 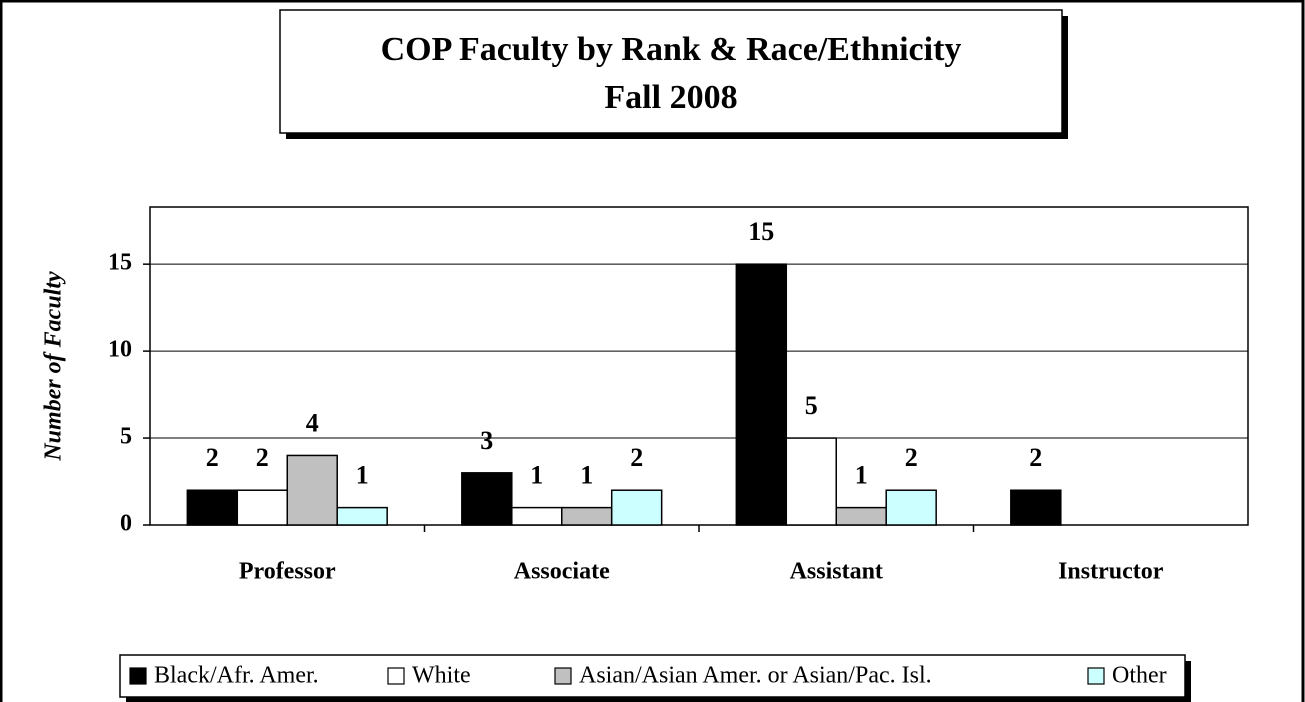 What do you see at coordinates (755, 676) in the screenshot?
I see `legend-label: Asian/Asian Amer. or Asian/Pac. Isl.` at bounding box center [755, 676].